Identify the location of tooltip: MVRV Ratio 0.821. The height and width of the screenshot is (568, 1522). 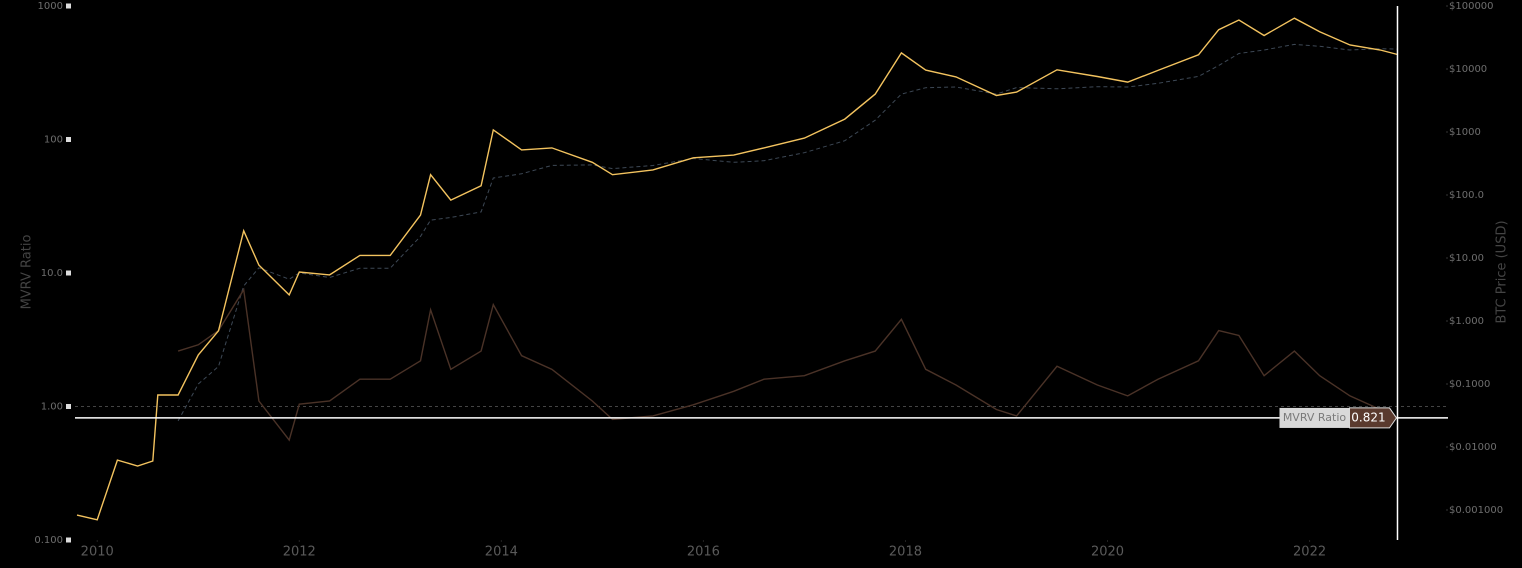
(1338, 418).